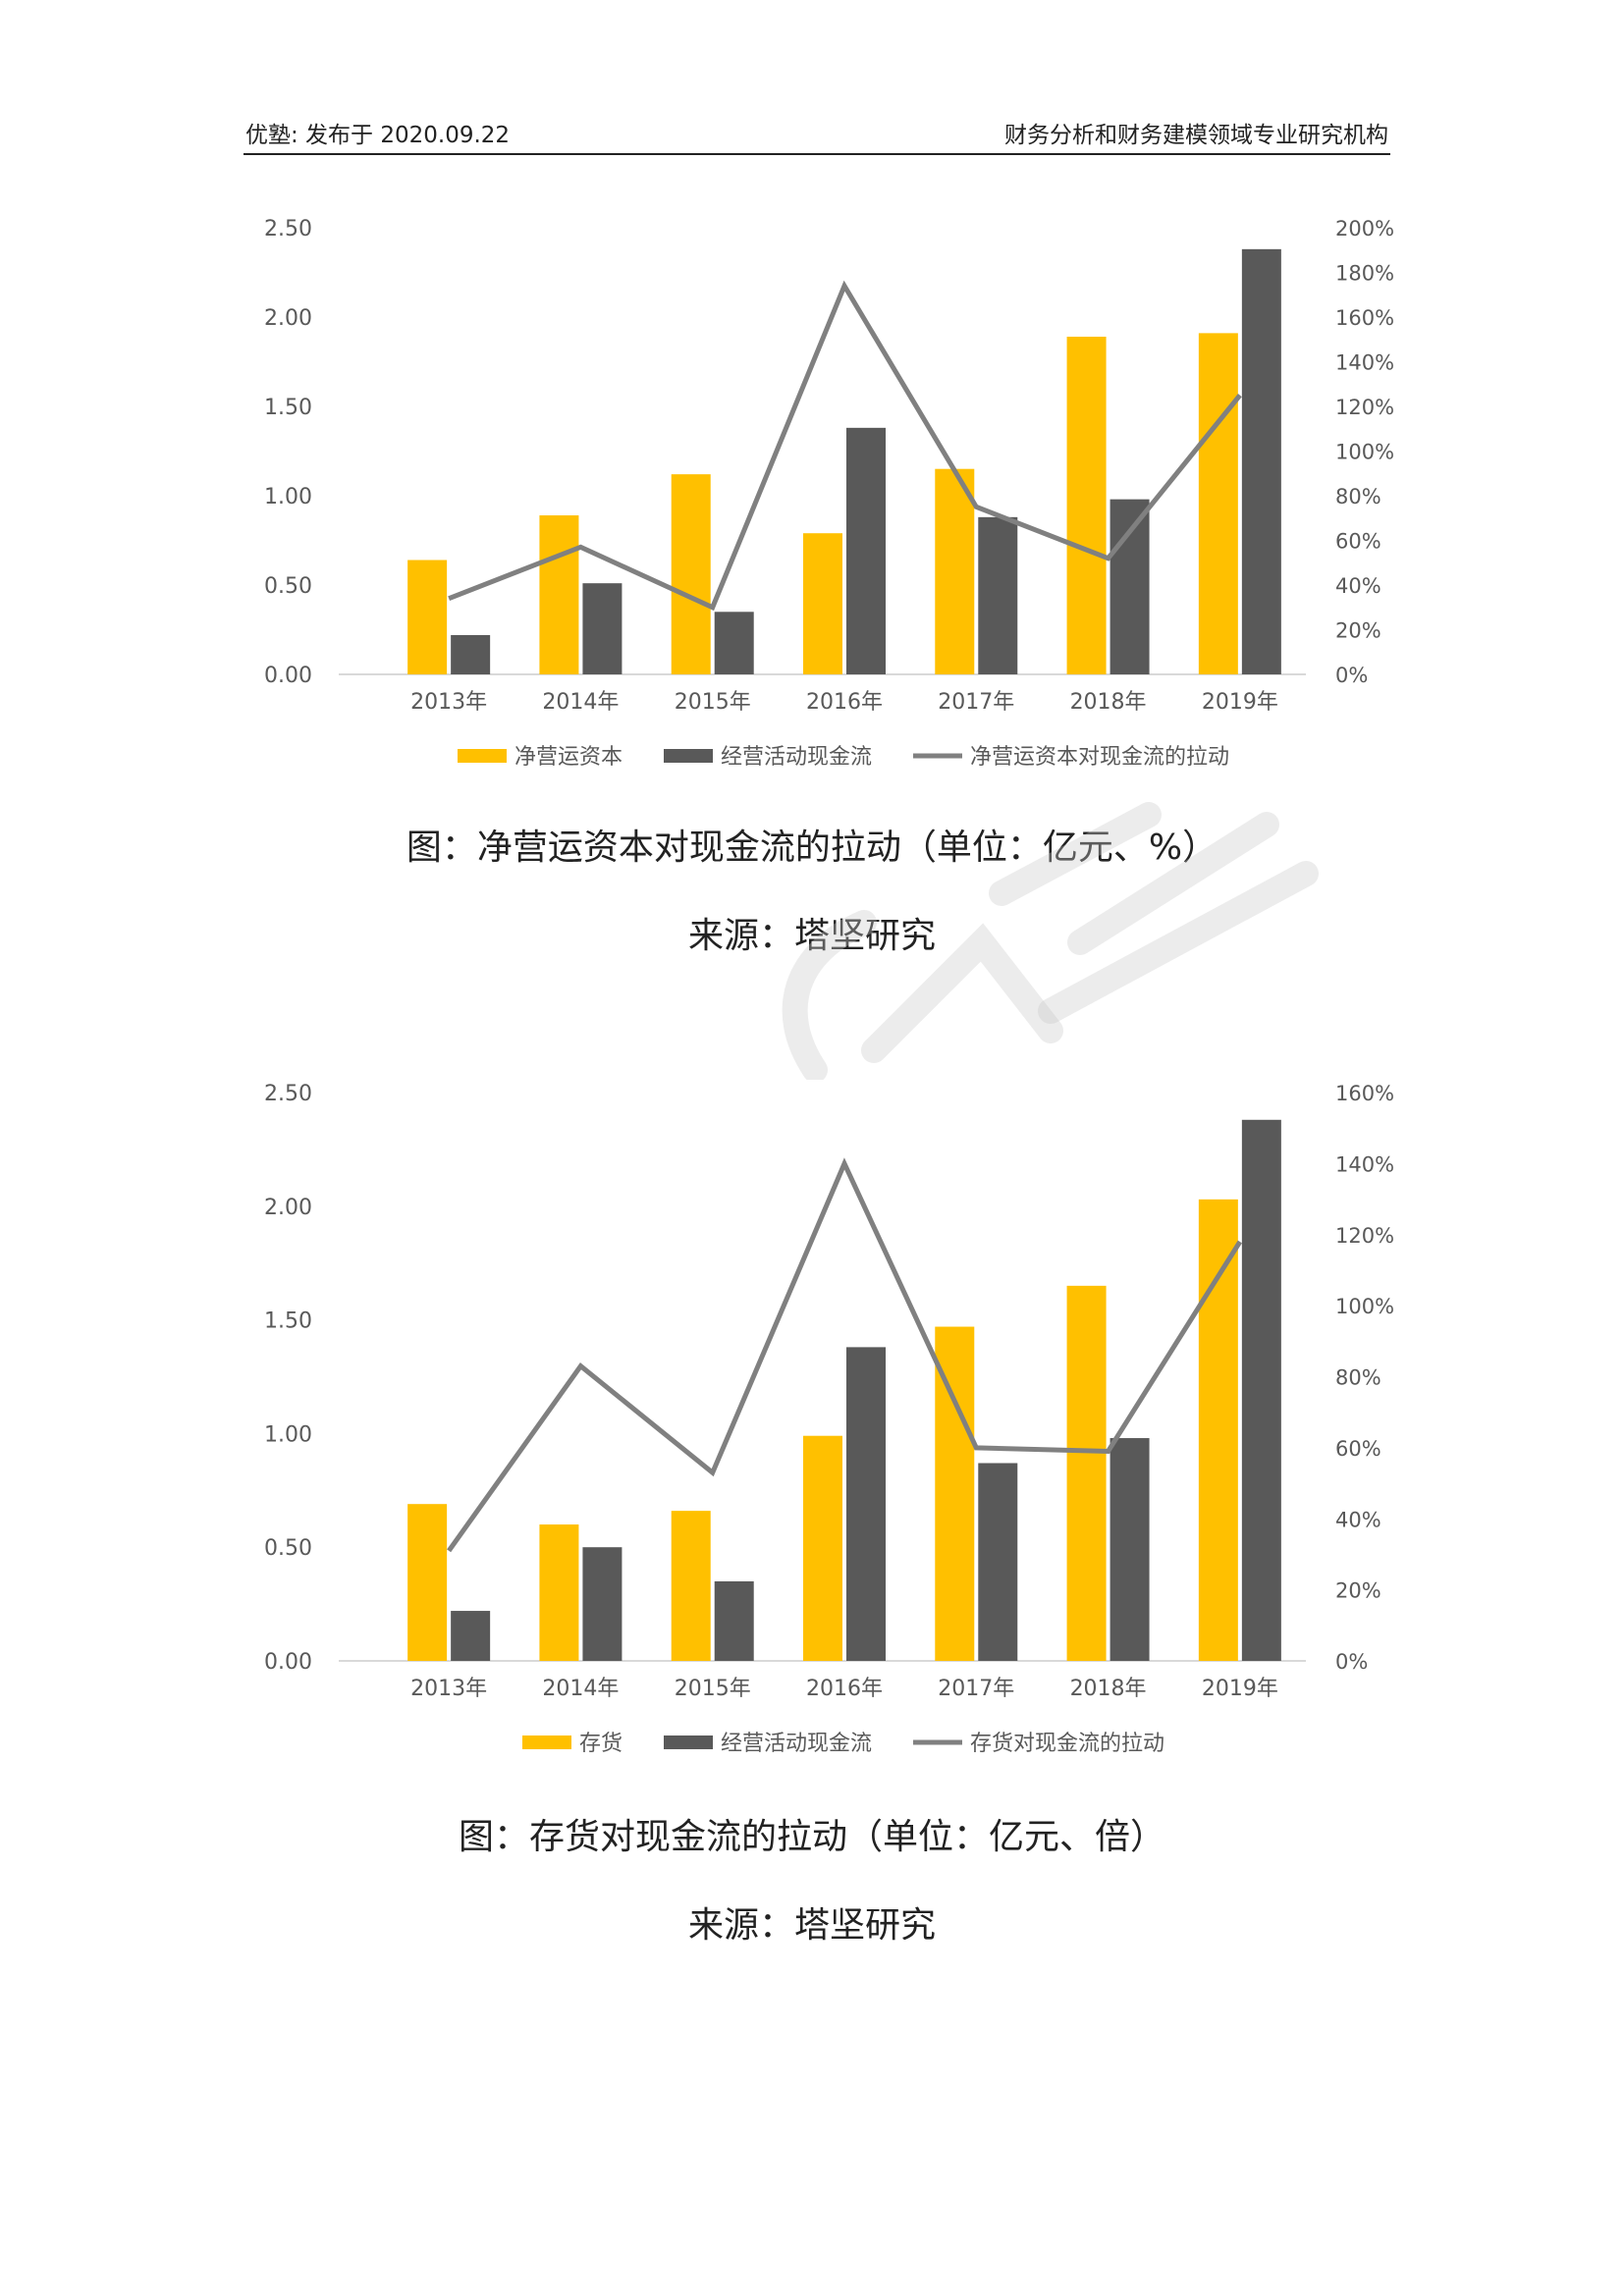 This screenshot has height=2296, width=1624. I want to click on y-tick-label-right: 200%, so click(1364, 228).